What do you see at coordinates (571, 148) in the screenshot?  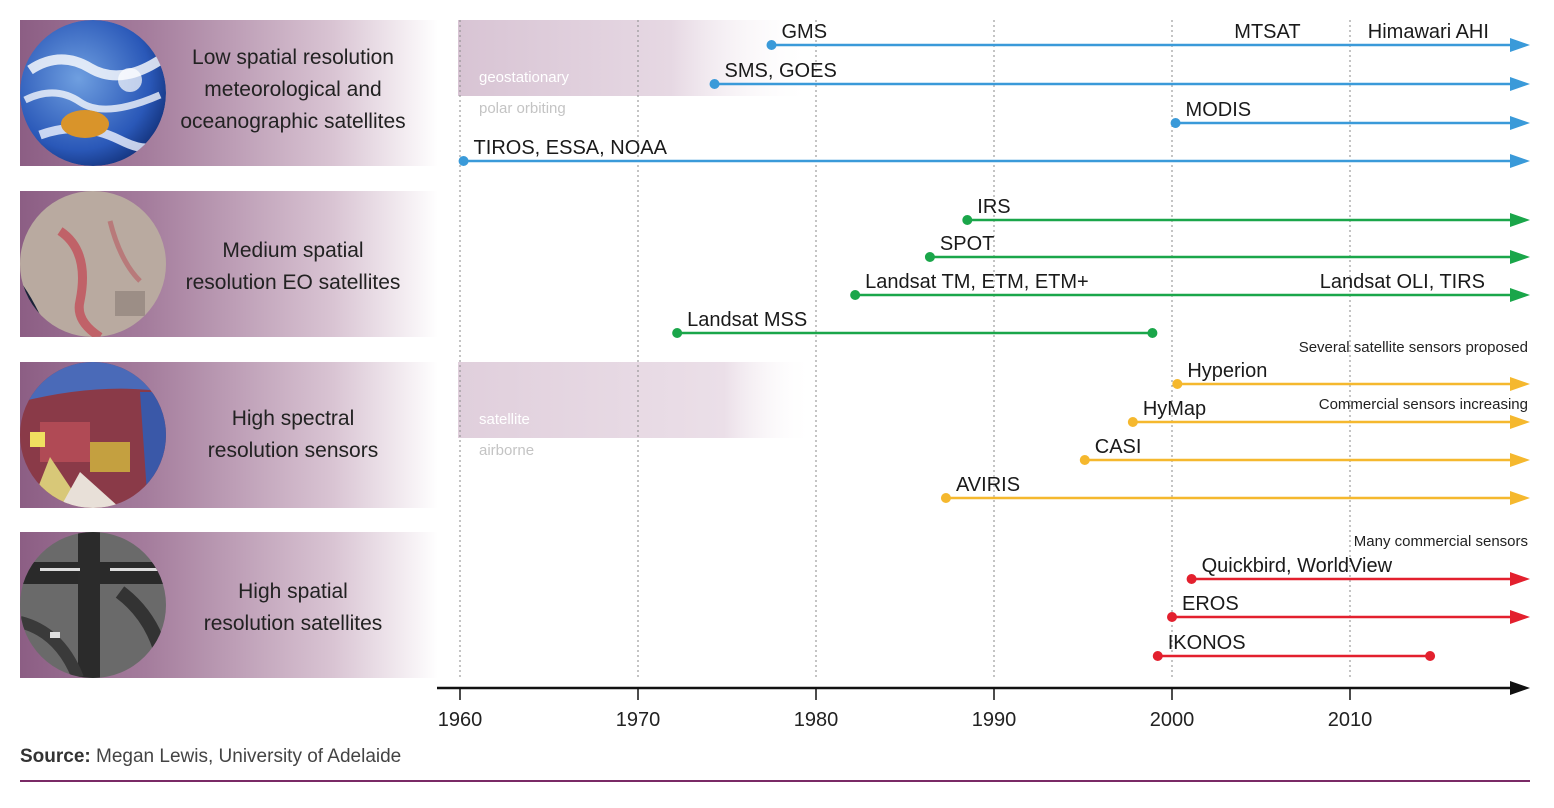 I see `bar-label: TIROS, ESSA, NOAA` at bounding box center [571, 148].